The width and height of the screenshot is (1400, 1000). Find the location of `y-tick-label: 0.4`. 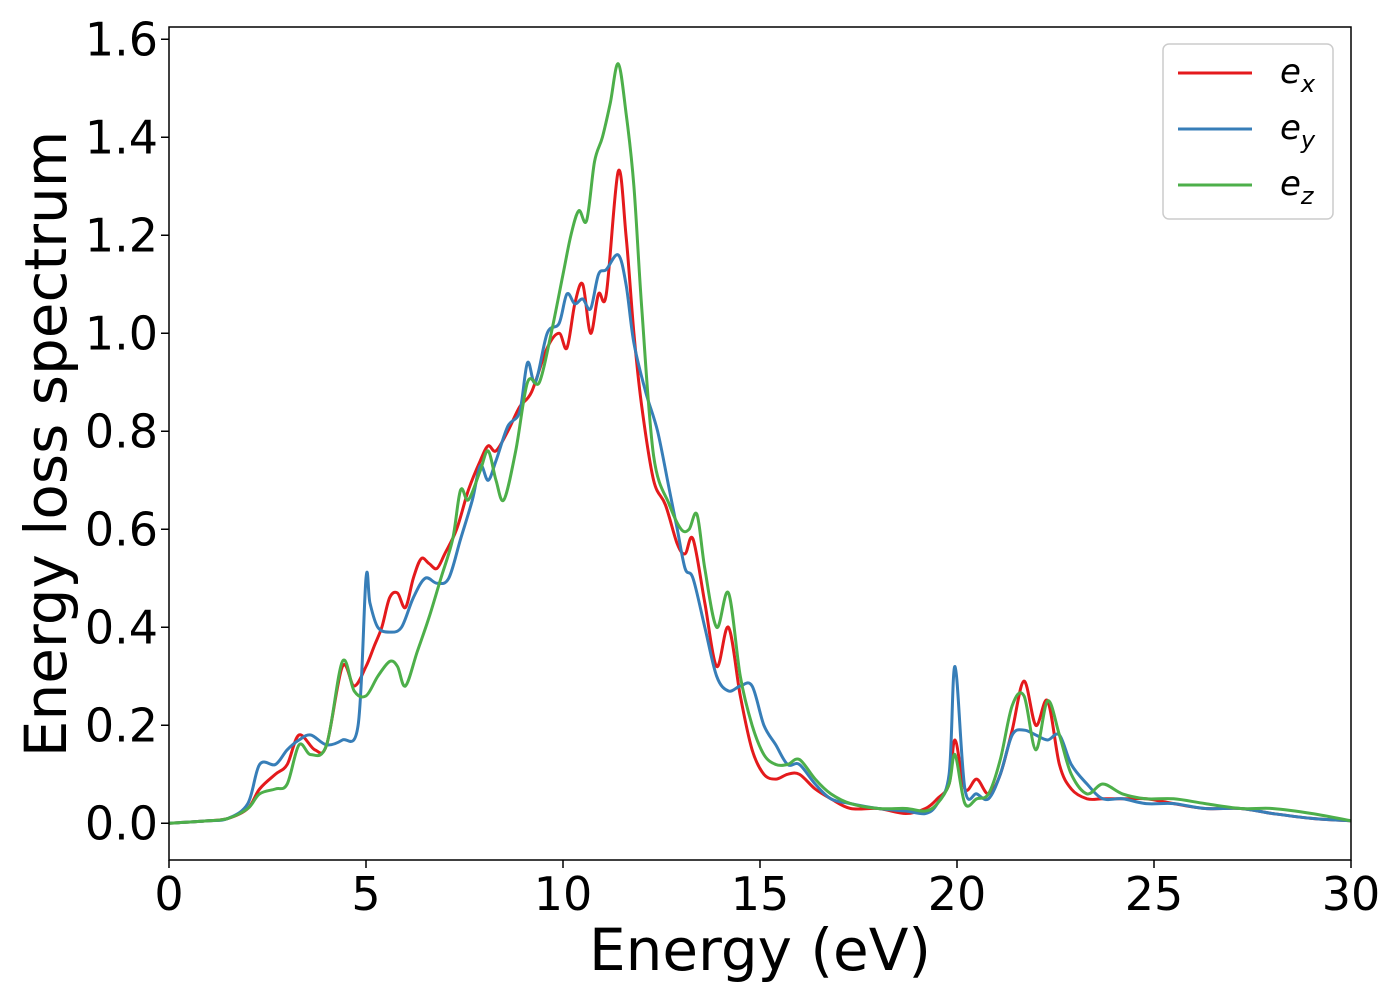

y-tick-label: 0.4 is located at coordinates (121, 627).